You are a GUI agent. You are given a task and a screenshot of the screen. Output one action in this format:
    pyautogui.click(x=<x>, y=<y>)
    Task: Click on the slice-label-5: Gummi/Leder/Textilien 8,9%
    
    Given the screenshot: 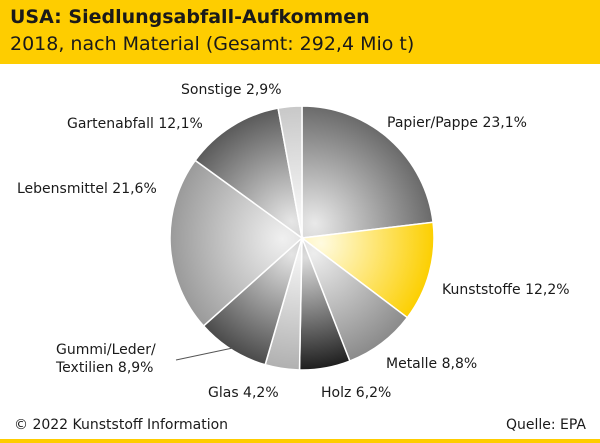 What is the action you would take?
    pyautogui.click(x=105, y=359)
    